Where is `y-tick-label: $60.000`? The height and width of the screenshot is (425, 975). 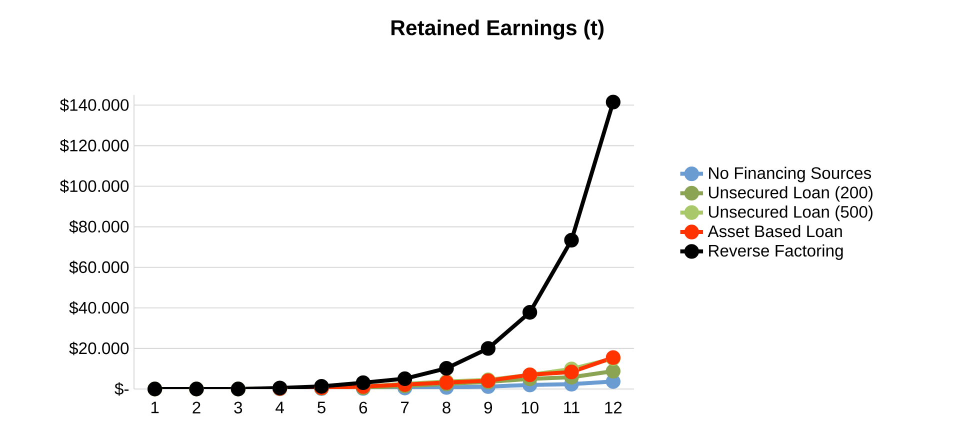
y-tick-label: $60.000 is located at coordinates (99, 267).